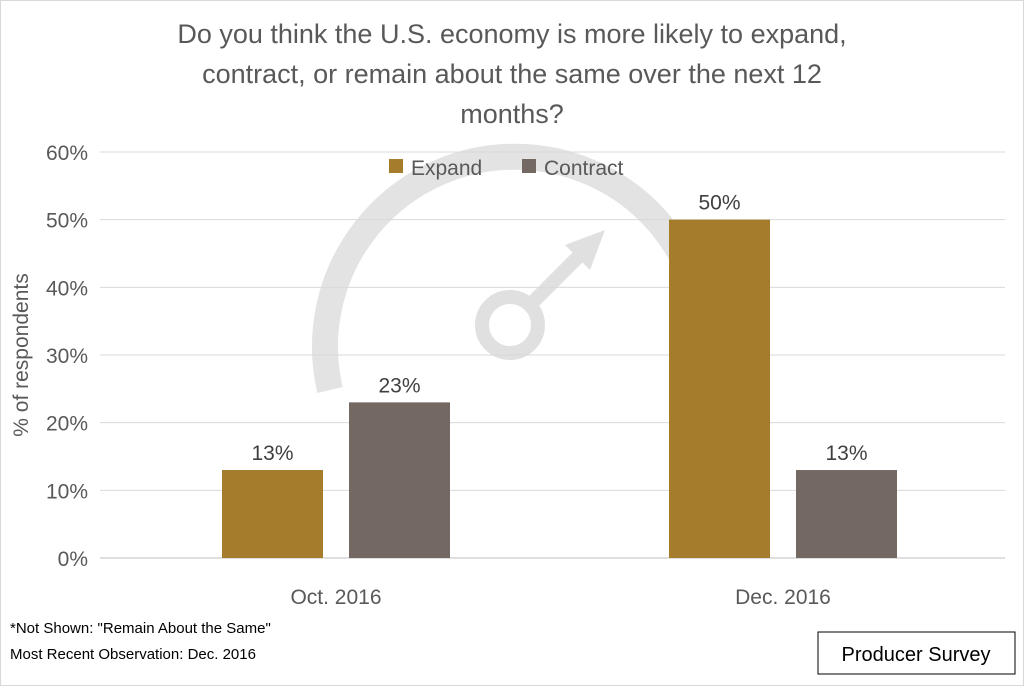 The height and width of the screenshot is (686, 1024). What do you see at coordinates (140, 628) in the screenshot?
I see `footnote-not-shown: *Not Shown: "Remain About the Same"` at bounding box center [140, 628].